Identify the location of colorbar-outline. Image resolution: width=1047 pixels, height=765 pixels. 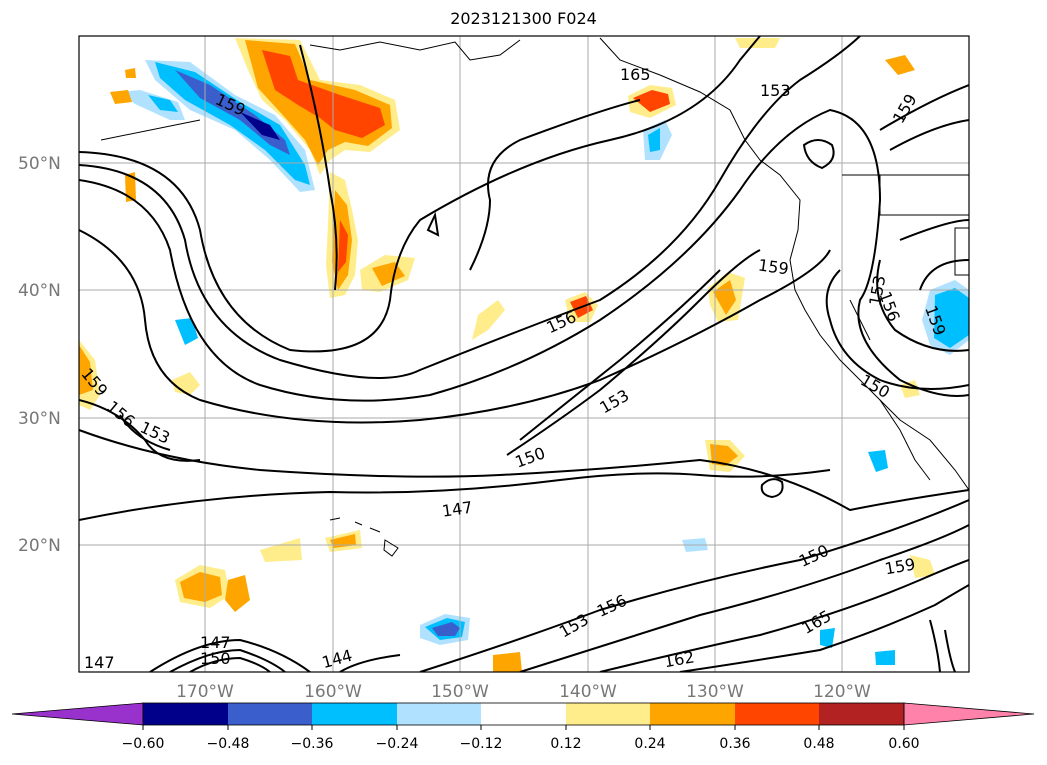
(523, 714).